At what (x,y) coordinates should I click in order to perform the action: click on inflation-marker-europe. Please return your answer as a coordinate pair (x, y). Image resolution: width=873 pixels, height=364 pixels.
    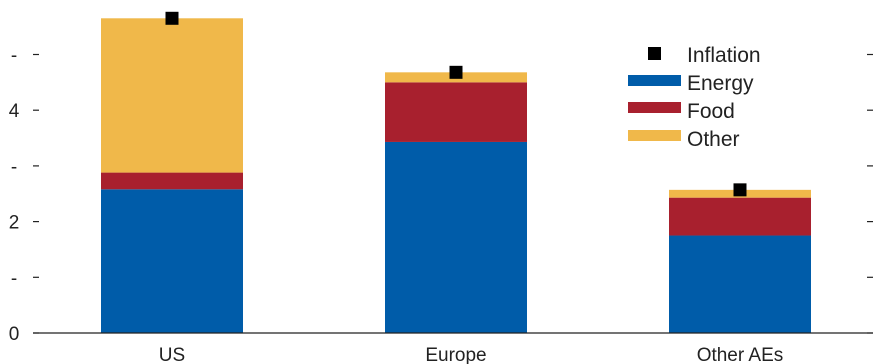
    Looking at the image, I should click on (456, 72).